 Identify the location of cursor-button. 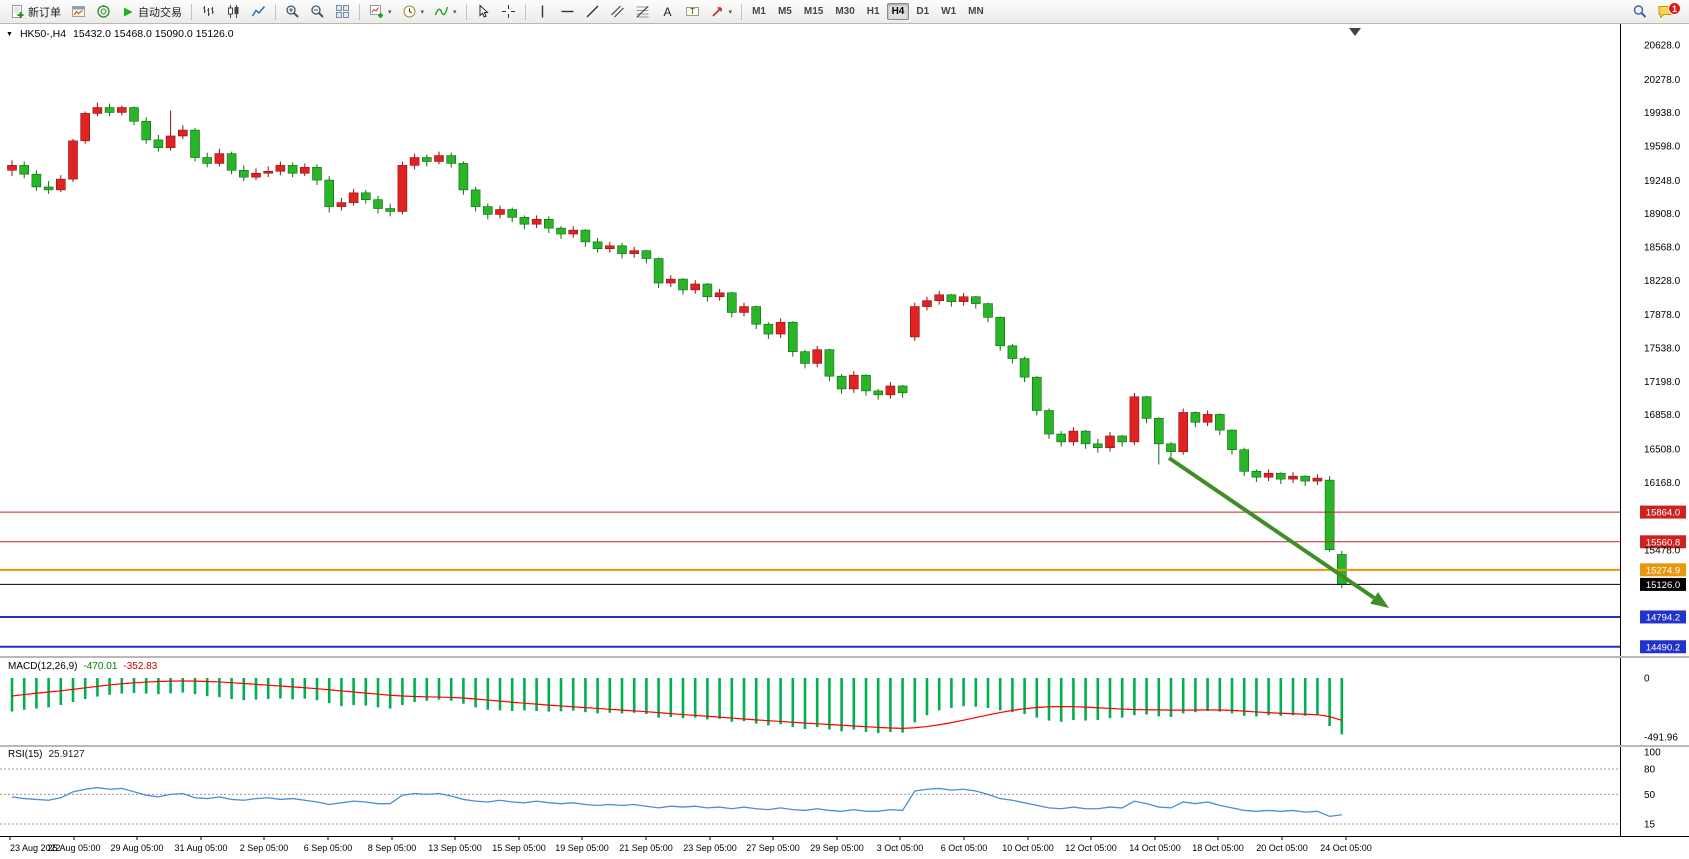
(483, 12).